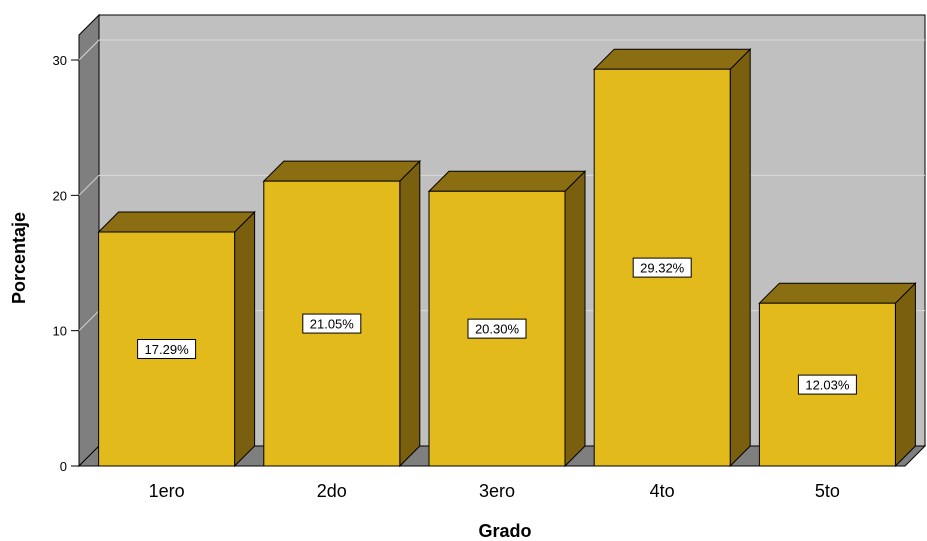 This screenshot has width=927, height=541. Describe the element at coordinates (332, 491) in the screenshot. I see `x-tick-label: 2do` at that location.